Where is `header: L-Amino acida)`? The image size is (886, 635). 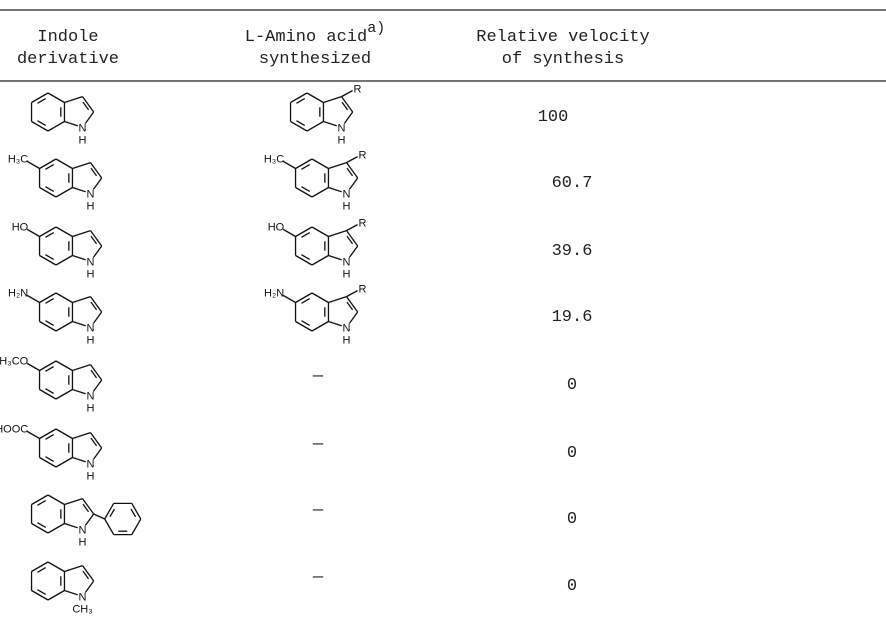
header: L-Amino acida) is located at coordinates (315, 33).